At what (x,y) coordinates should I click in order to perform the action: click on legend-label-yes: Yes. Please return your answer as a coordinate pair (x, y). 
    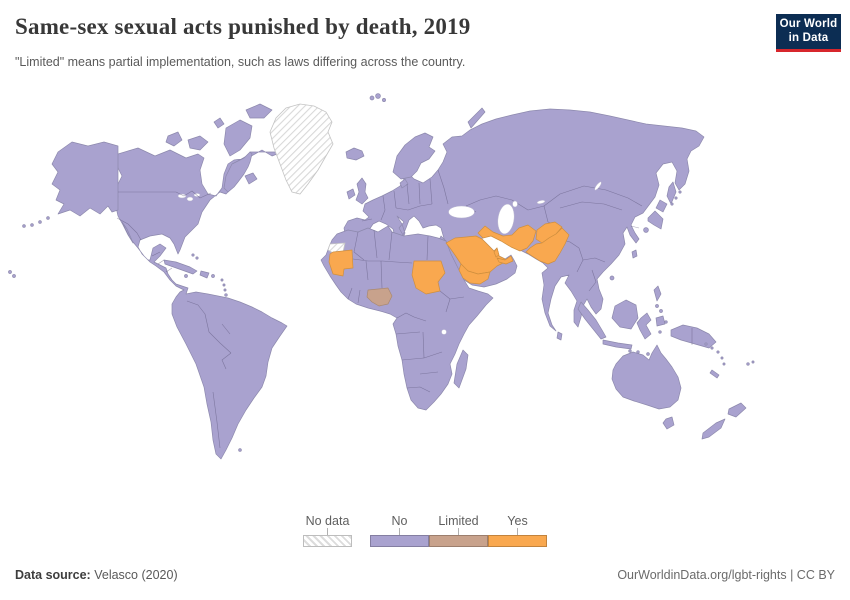
    Looking at the image, I should click on (517, 521).